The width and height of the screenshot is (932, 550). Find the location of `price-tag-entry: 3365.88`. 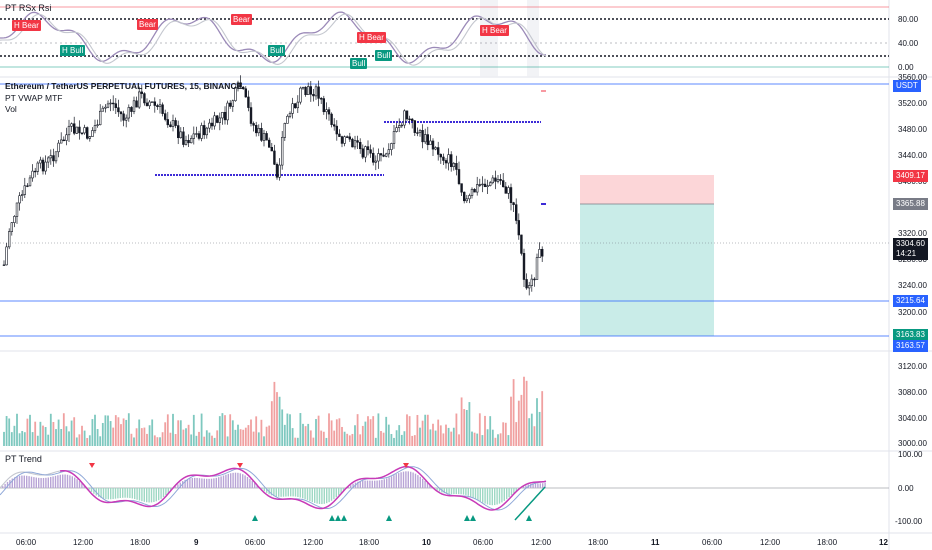

price-tag-entry: 3365.88 is located at coordinates (910, 204).